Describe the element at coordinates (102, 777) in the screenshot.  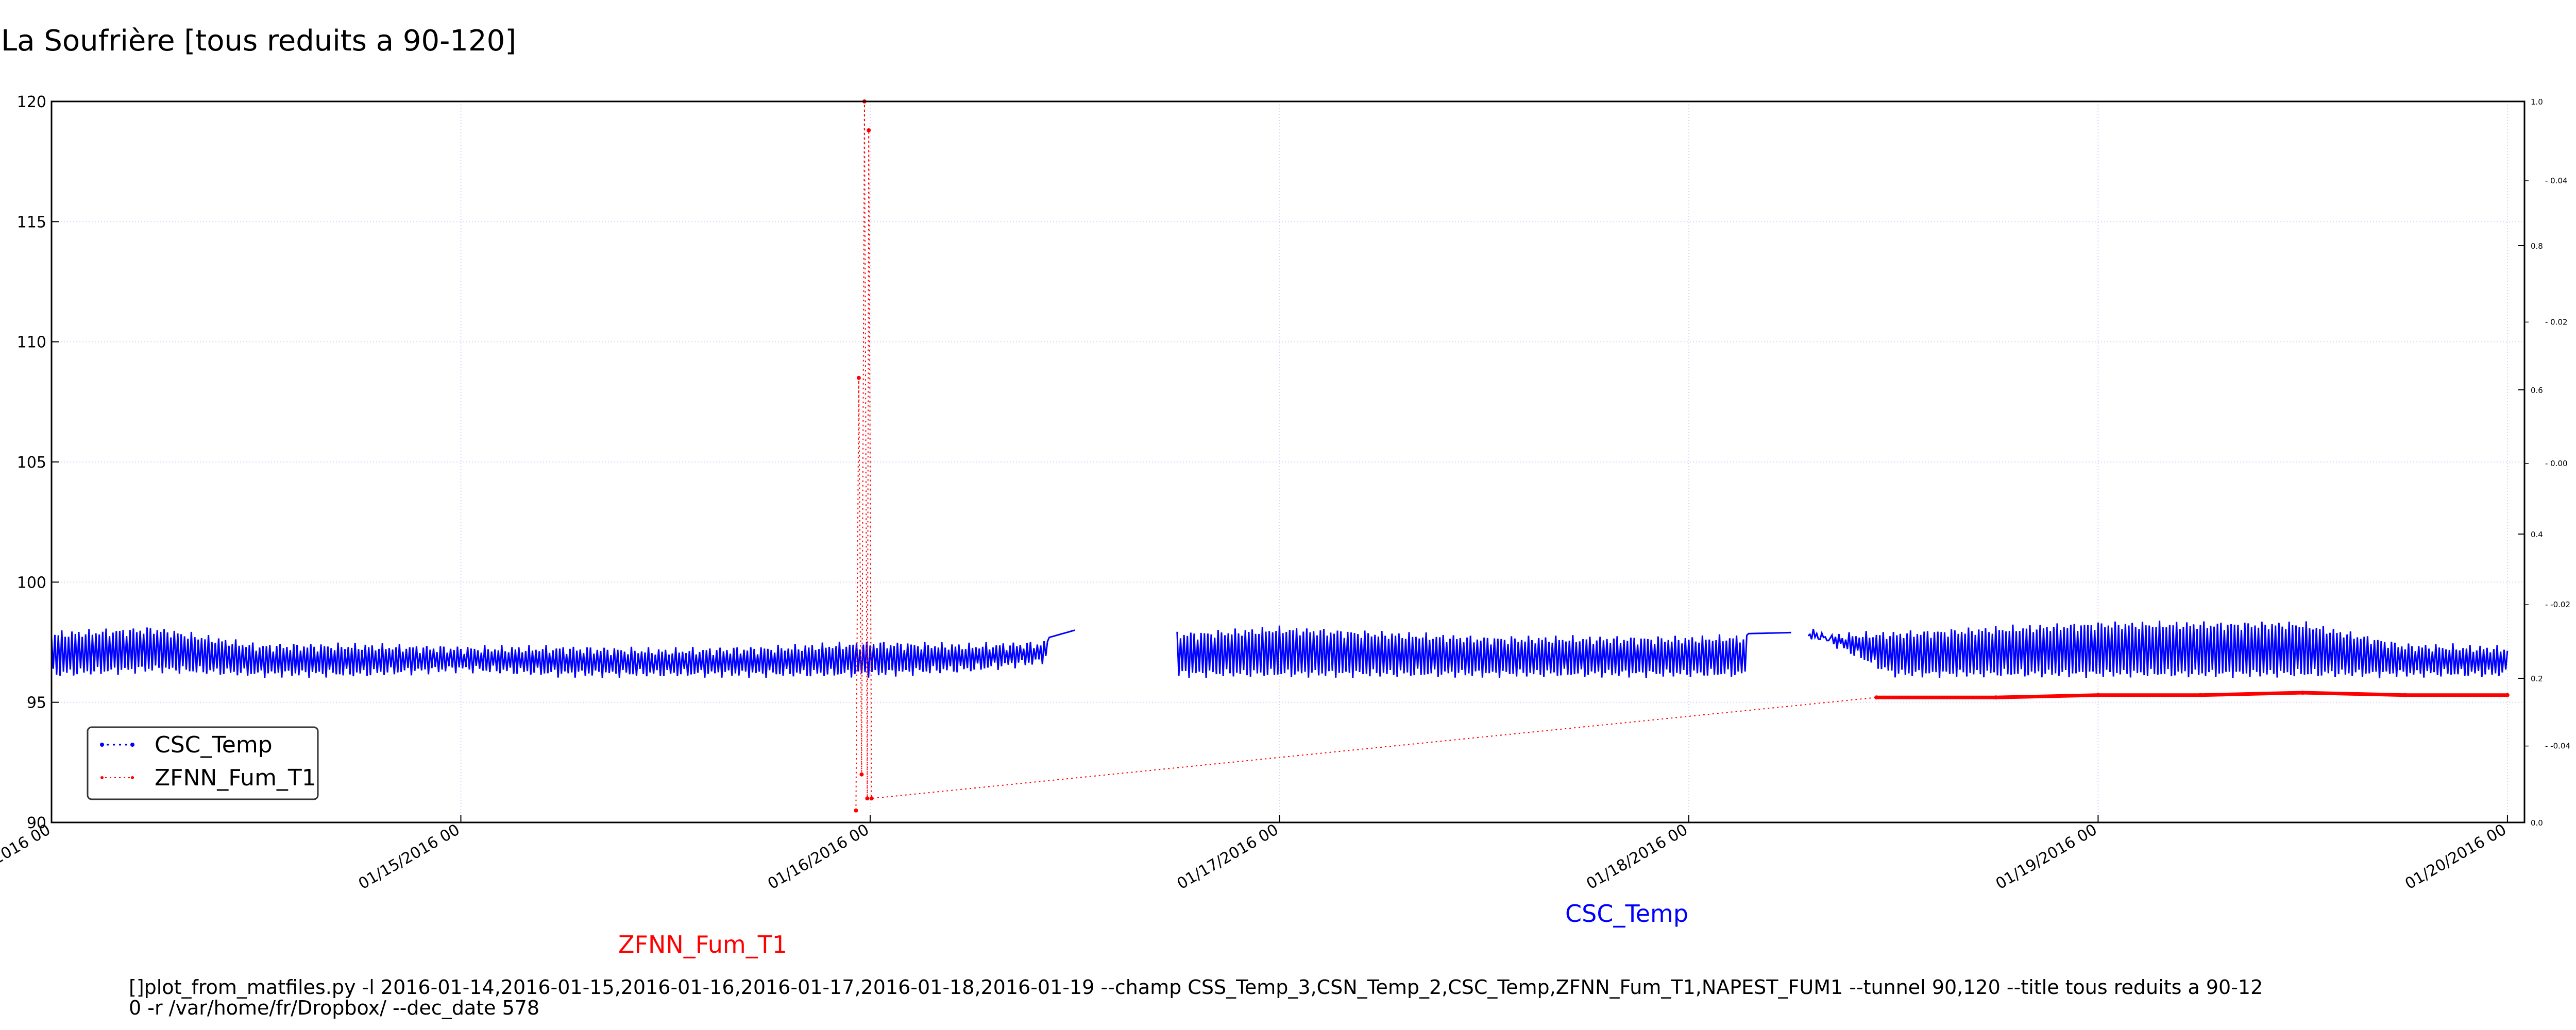
I see `legend-marker-zfnn-fum-t1` at that location.